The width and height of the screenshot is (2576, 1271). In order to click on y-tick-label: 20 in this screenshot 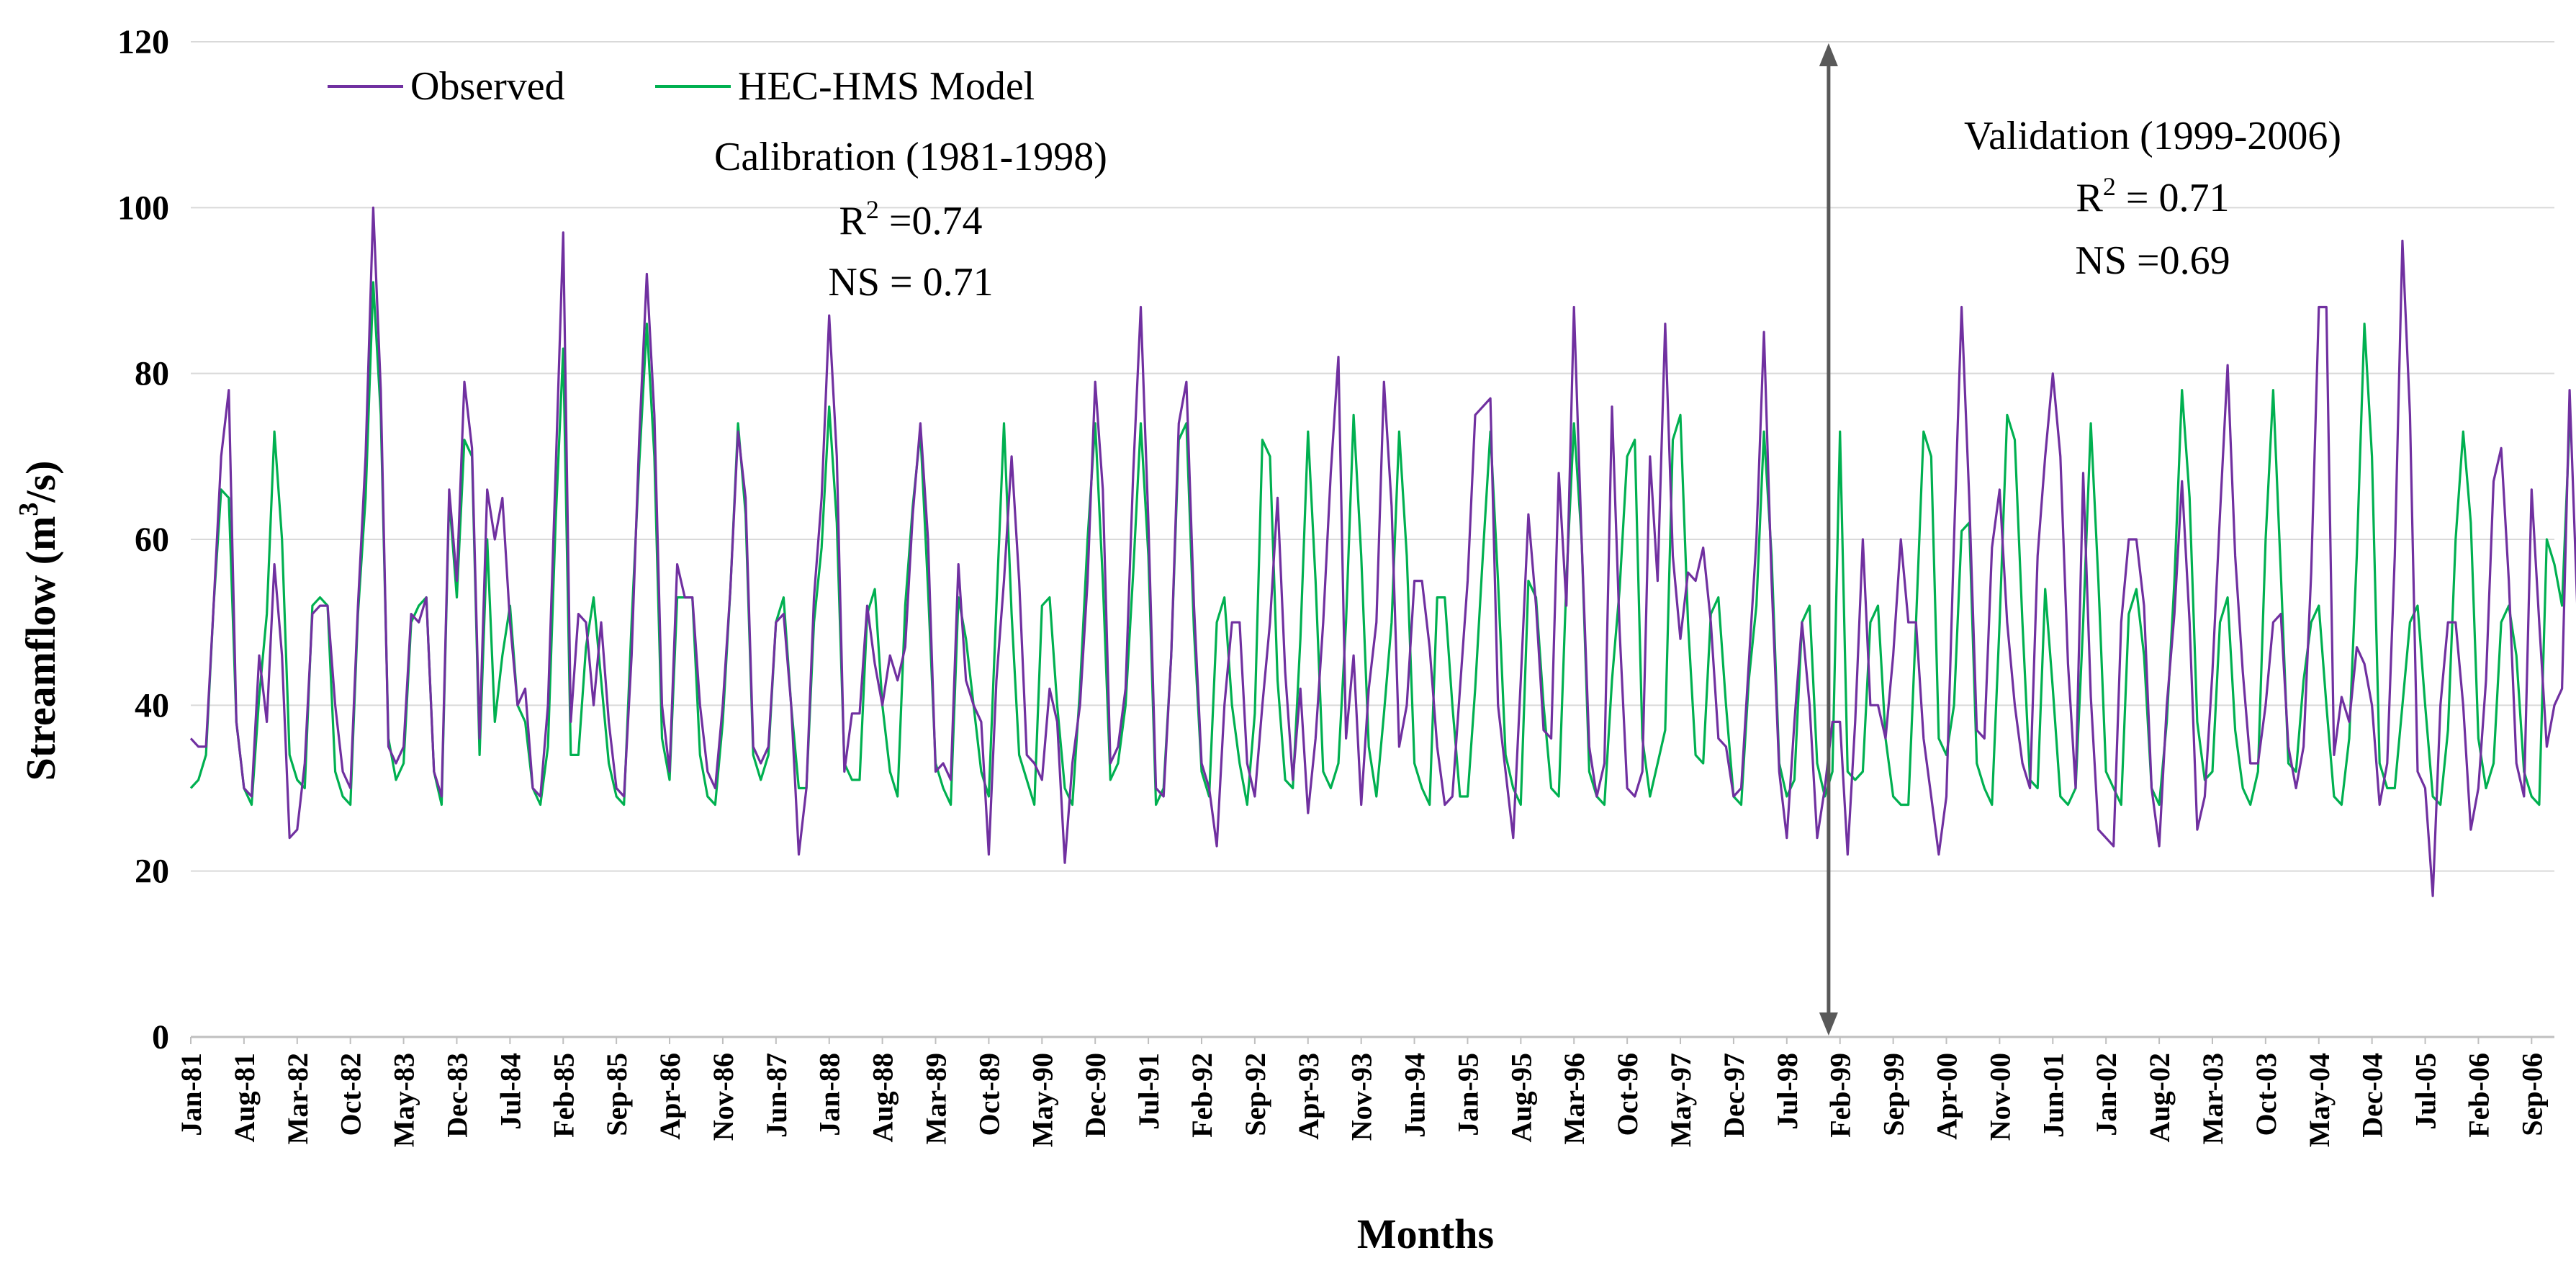, I will do `click(152, 872)`.